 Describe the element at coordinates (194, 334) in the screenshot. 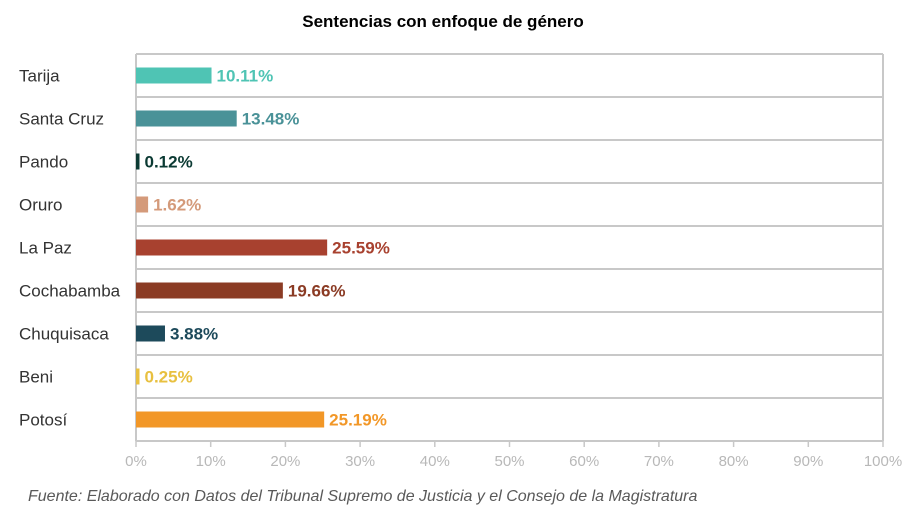

I see `data-label: 3.88%` at that location.